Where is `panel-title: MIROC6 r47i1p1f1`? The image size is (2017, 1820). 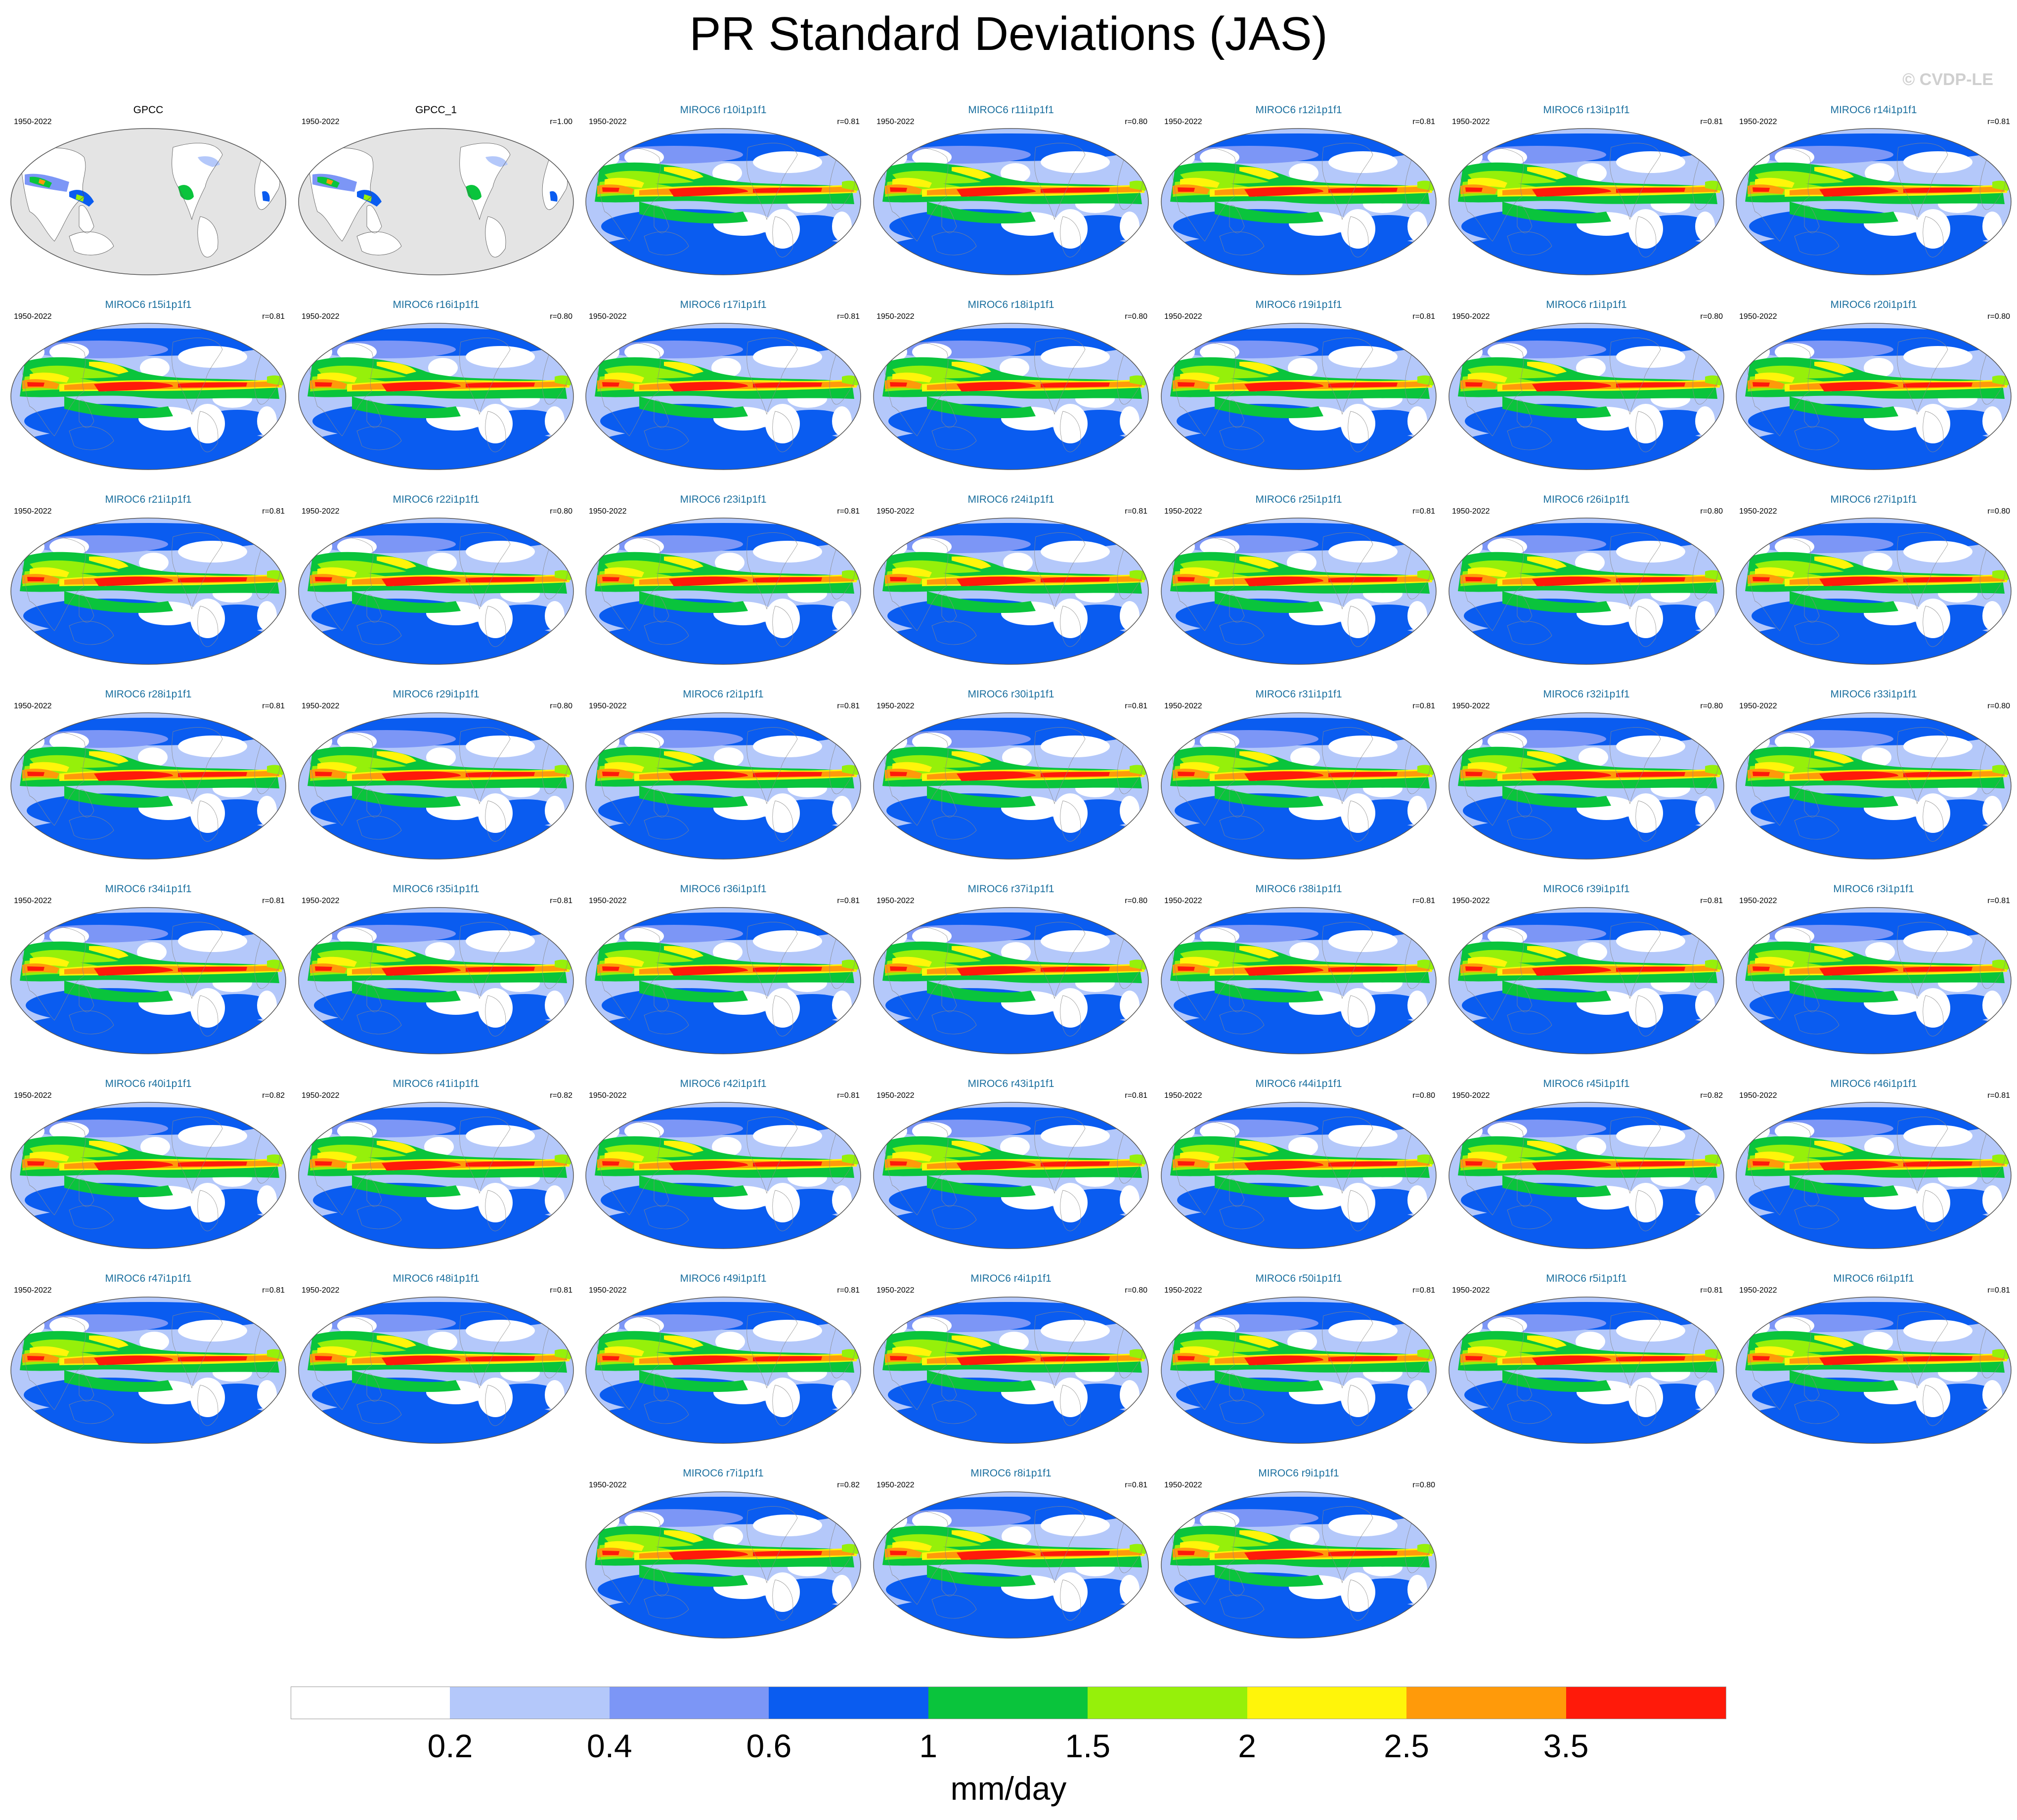
panel-title: MIROC6 r47i1p1f1 is located at coordinates (148, 1278).